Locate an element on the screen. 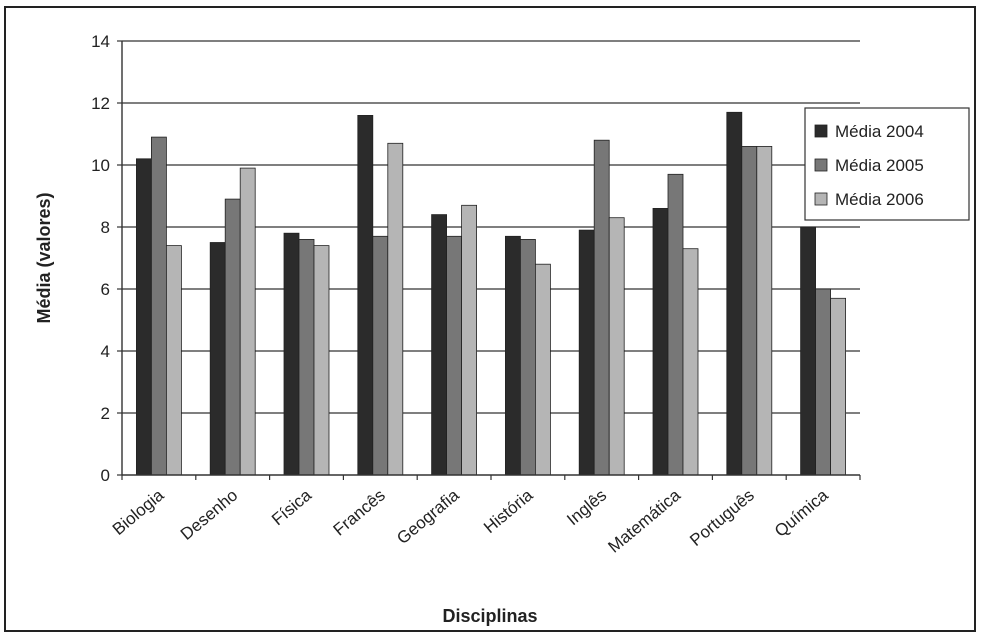 The image size is (986, 640). legend-label: Média 2004 is located at coordinates (879, 131).